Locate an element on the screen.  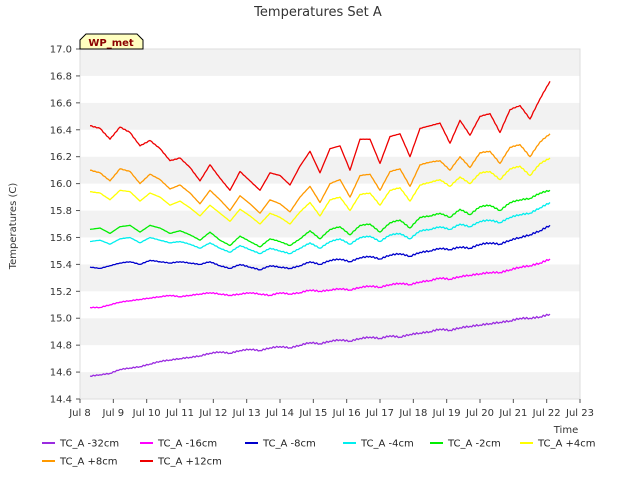
legend-label: TC_A -16cm is located at coordinates (187, 444).